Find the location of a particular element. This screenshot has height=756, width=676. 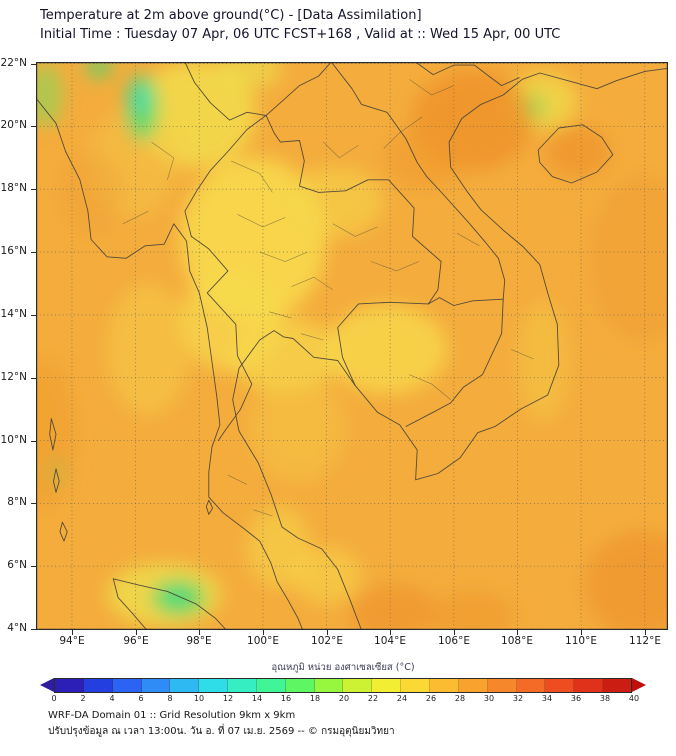

colorbar-tick-label: 0 is located at coordinates (54, 698).